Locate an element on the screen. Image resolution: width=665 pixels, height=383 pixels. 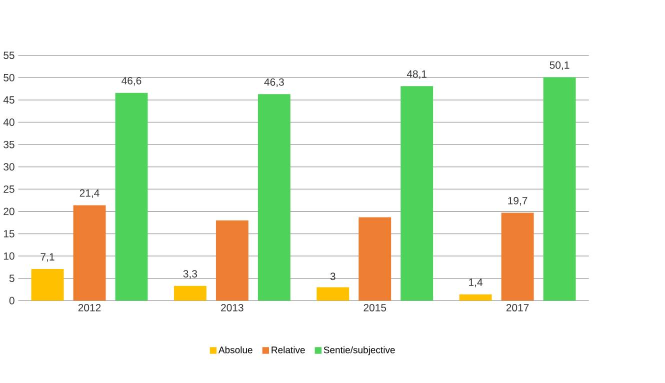
data-label: 48,1 is located at coordinates (416, 75).